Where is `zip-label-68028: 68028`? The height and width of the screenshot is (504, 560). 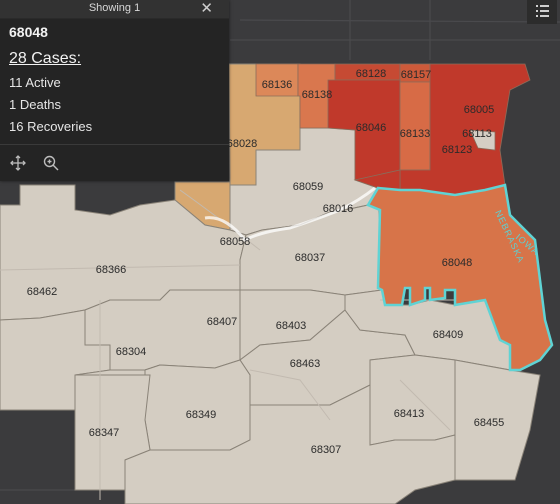
zip-label-68028: 68028 is located at coordinates (242, 144).